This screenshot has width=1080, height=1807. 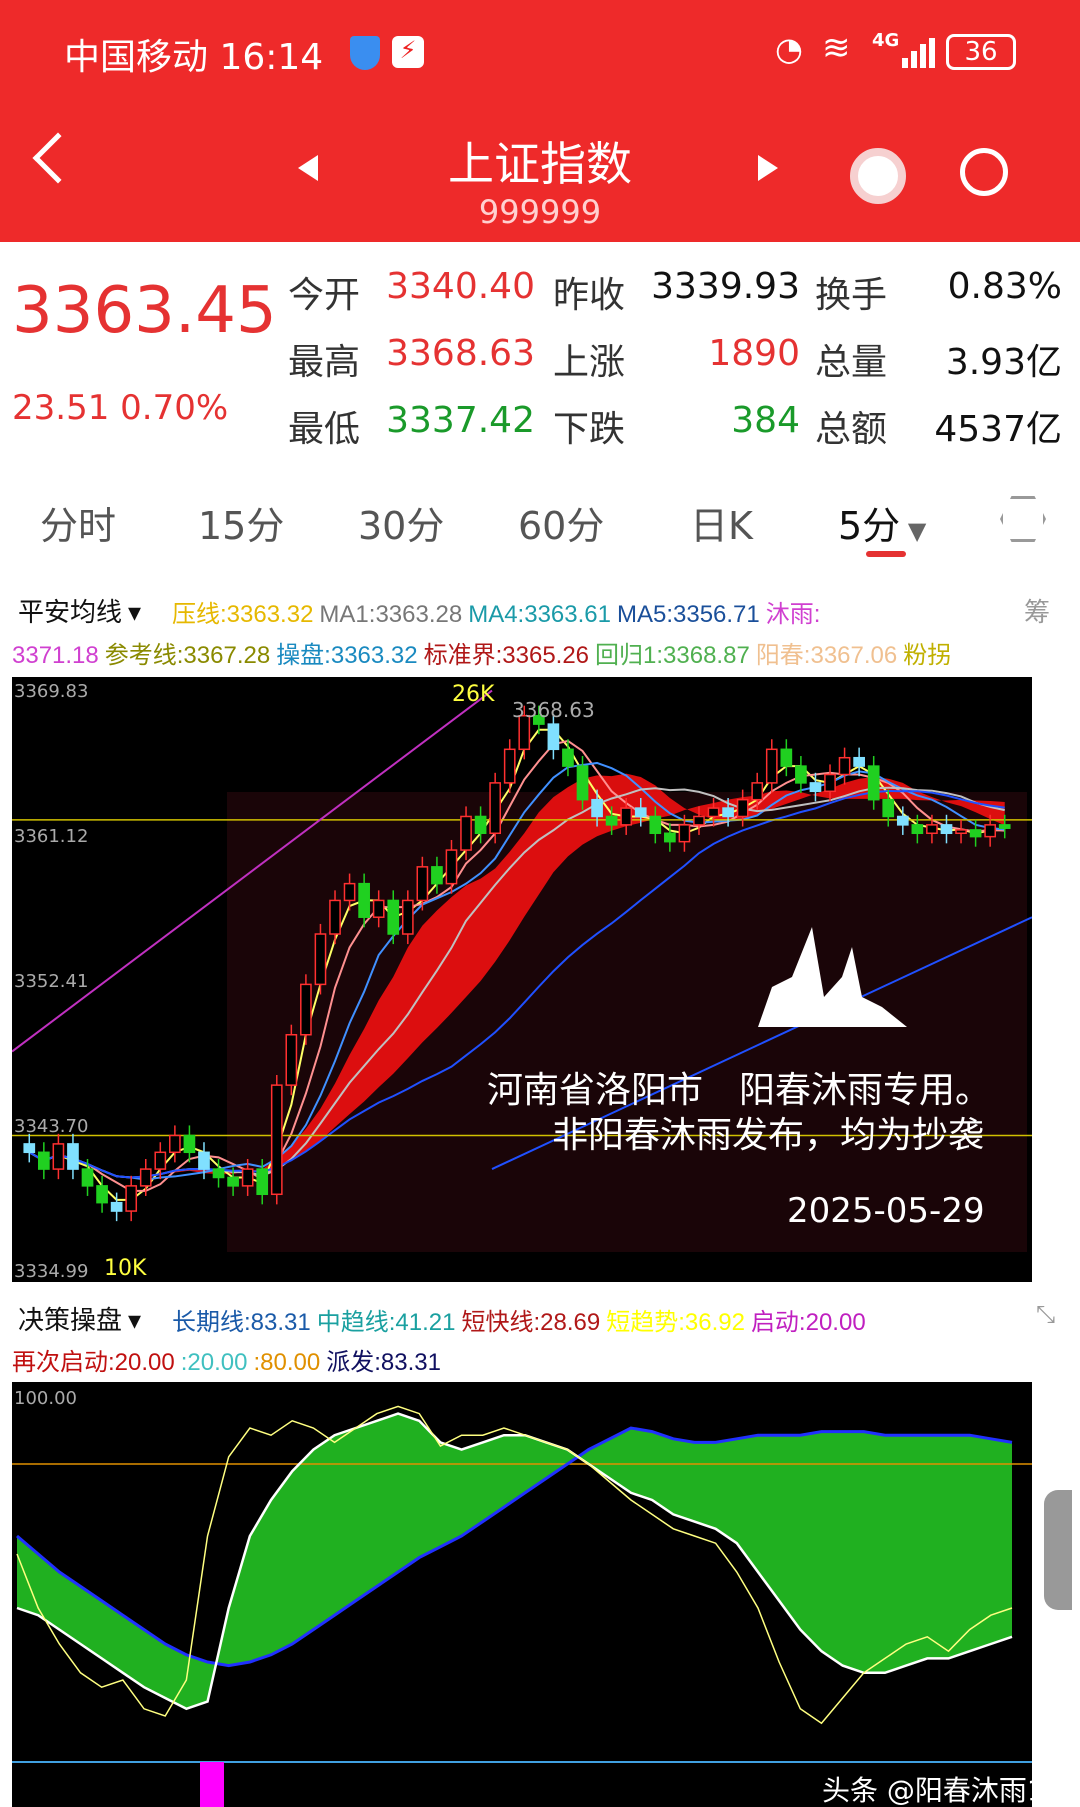 What do you see at coordinates (1023, 519) in the screenshot?
I see `settings-icon` at bounding box center [1023, 519].